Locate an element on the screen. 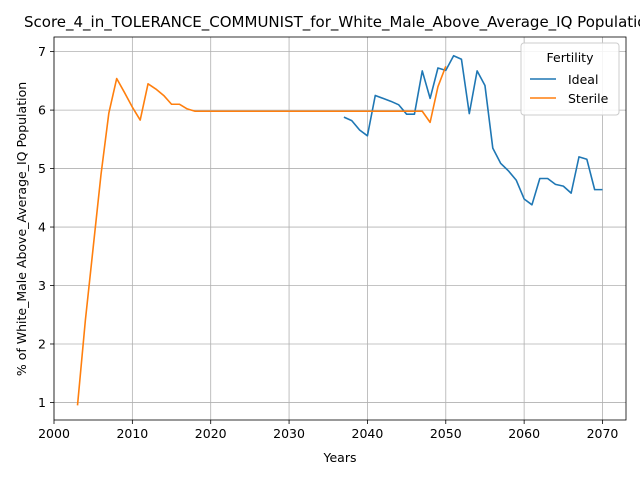 Image resolution: width=640 pixels, height=480 pixels. x-tick-label: 2010 is located at coordinates (132, 433).